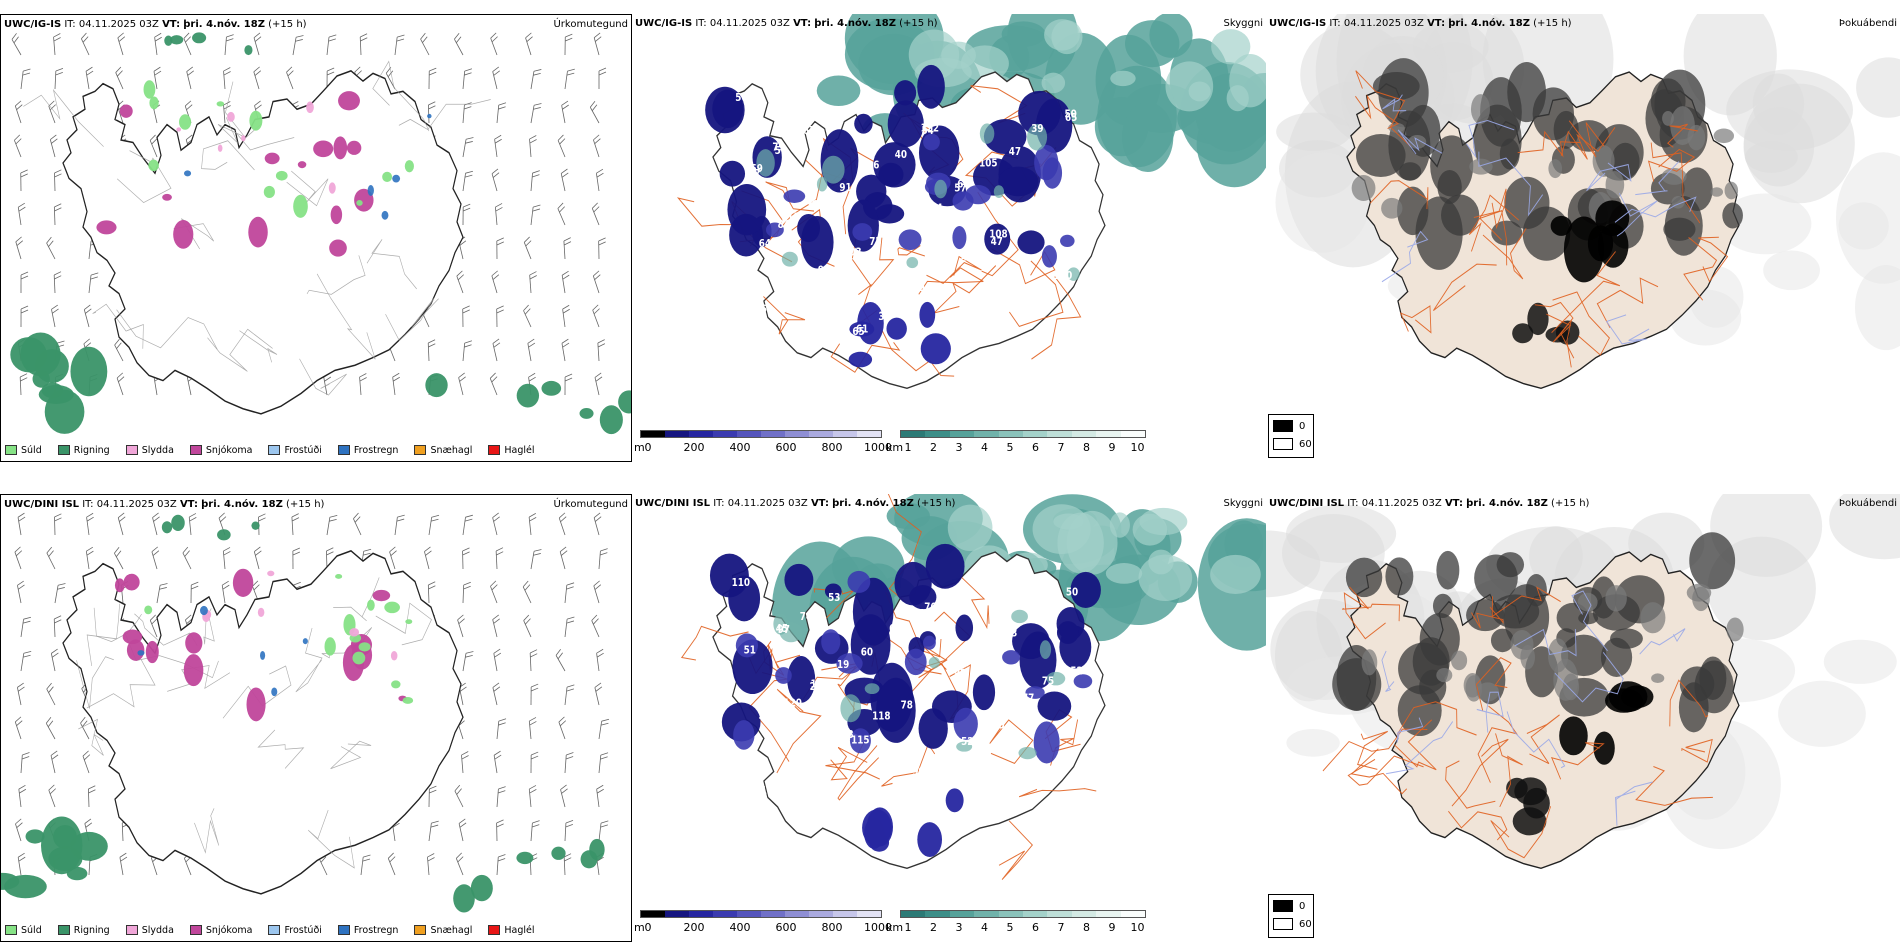  Describe the element at coordinates (42, 504) in the screenshot. I see `model-name: UWC/DINI ISL` at that location.